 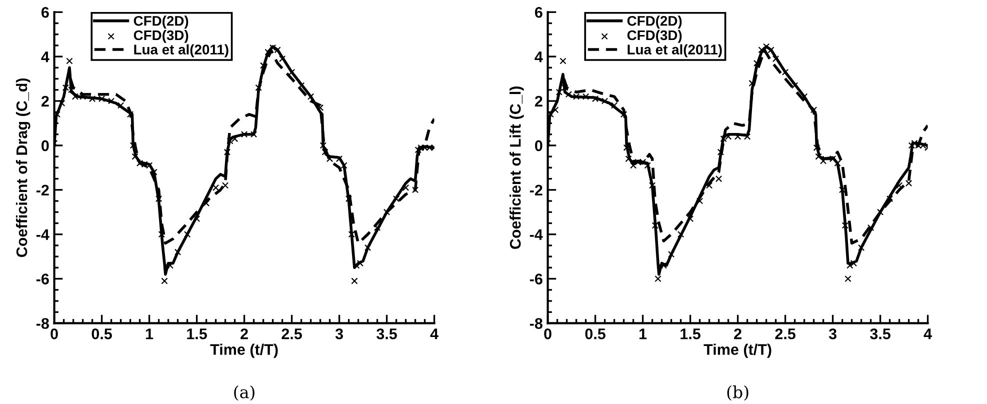 I want to click on text: (b), so click(x=737, y=393).